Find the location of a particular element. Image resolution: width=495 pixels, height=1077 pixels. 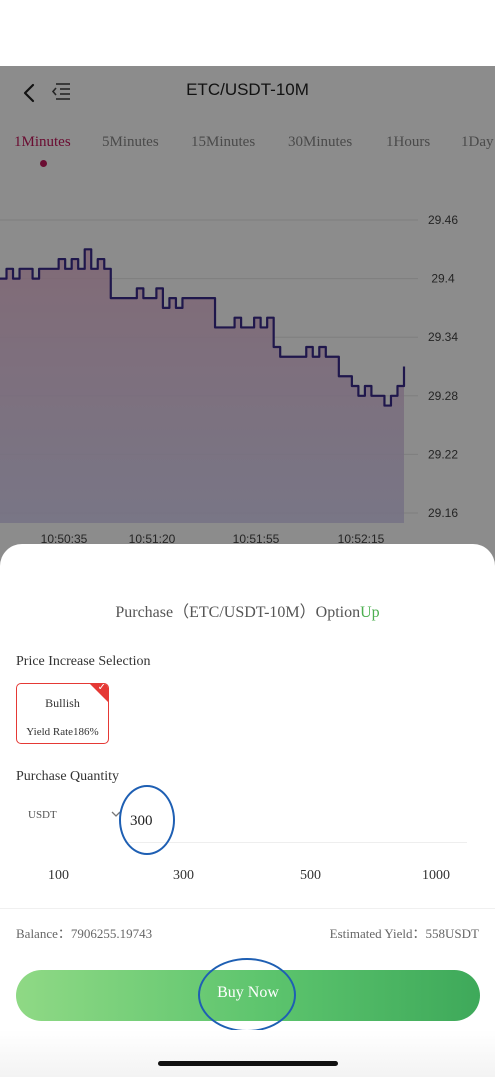

back-icon is located at coordinates (29, 93).